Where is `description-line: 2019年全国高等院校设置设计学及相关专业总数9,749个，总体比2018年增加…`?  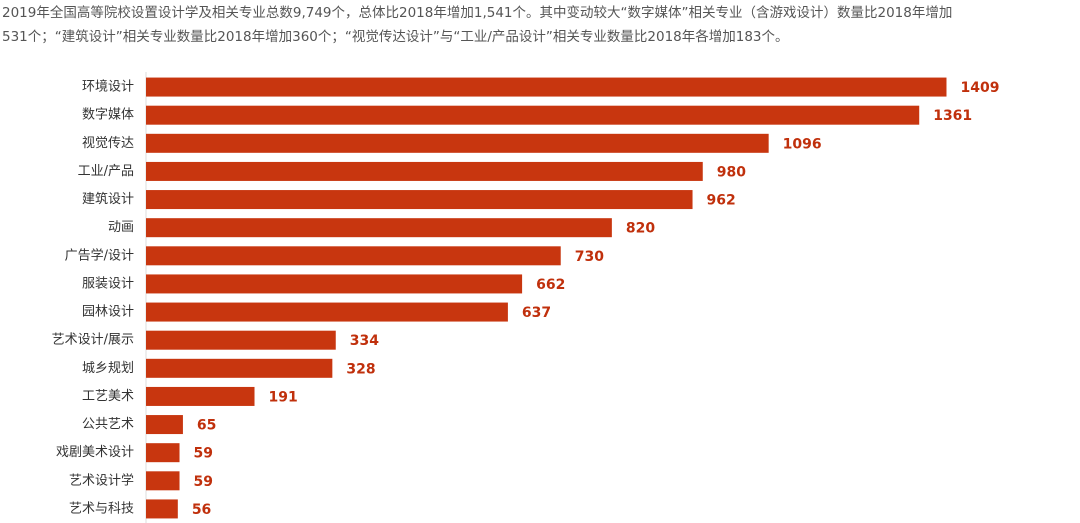 description-line: 2019年全国高等院校设置设计学及相关专业总数9,749个，总体比2018年增加… is located at coordinates (477, 12).